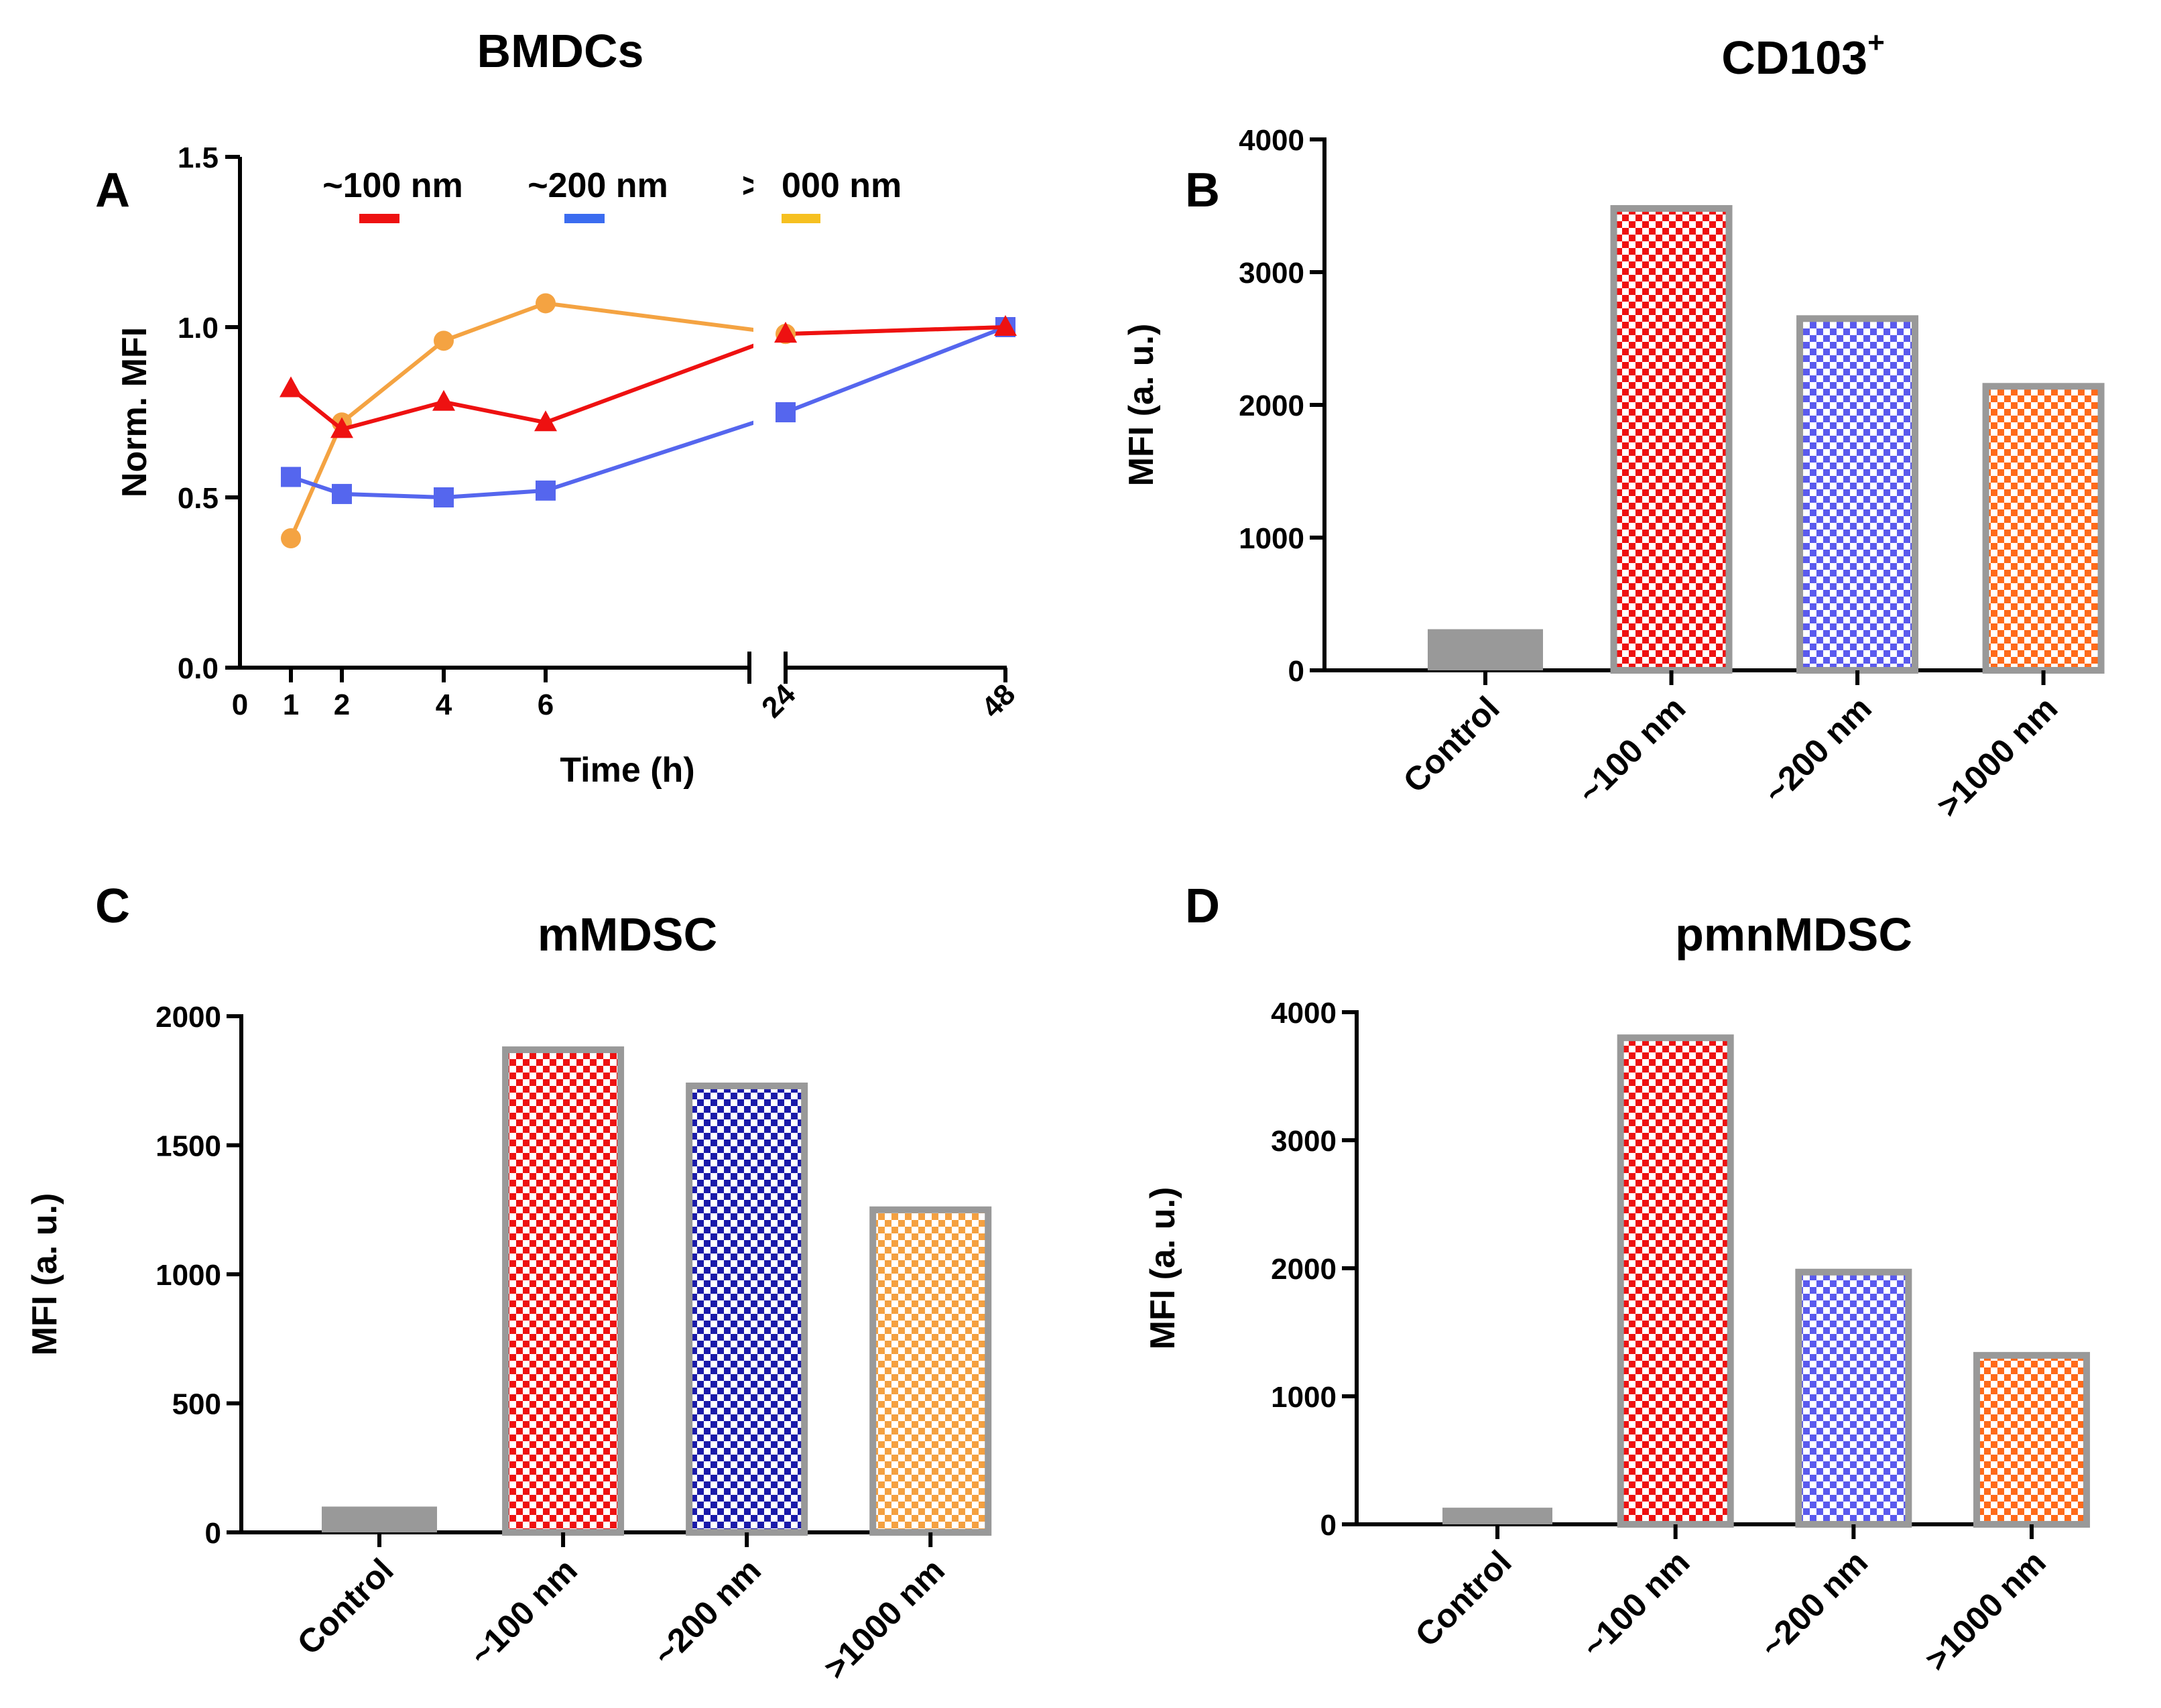 This screenshot has height=1708, width=2161. Describe the element at coordinates (188, 1146) in the screenshot. I see `y-tick-label: 1500` at that location.